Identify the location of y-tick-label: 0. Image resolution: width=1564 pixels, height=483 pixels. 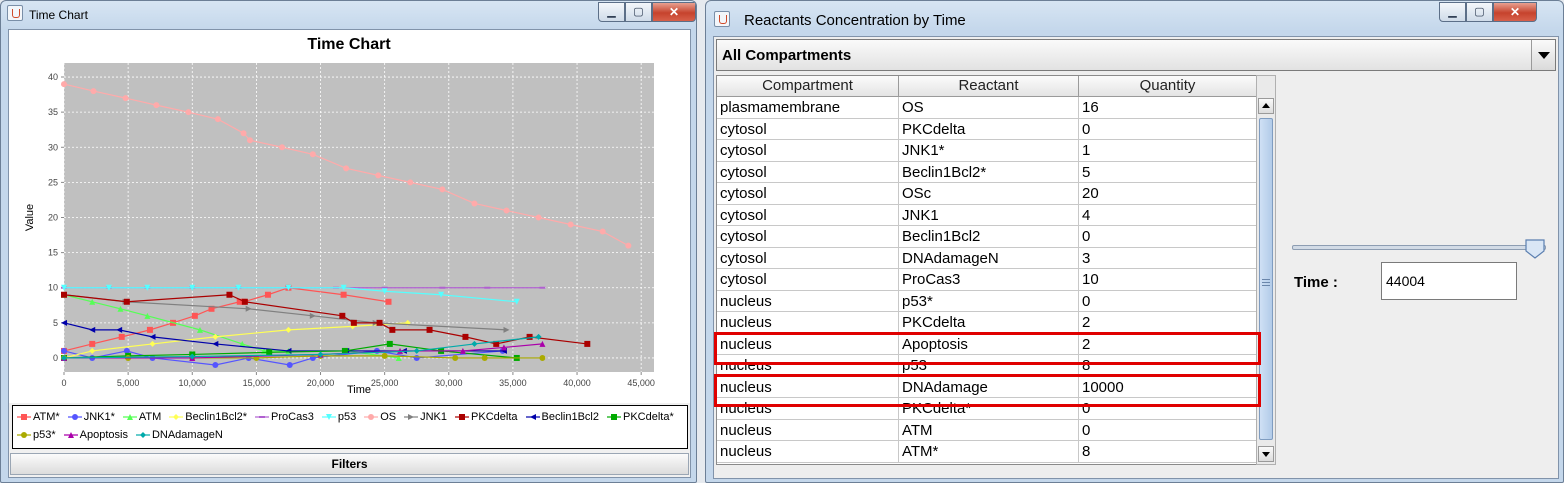
(55, 358).